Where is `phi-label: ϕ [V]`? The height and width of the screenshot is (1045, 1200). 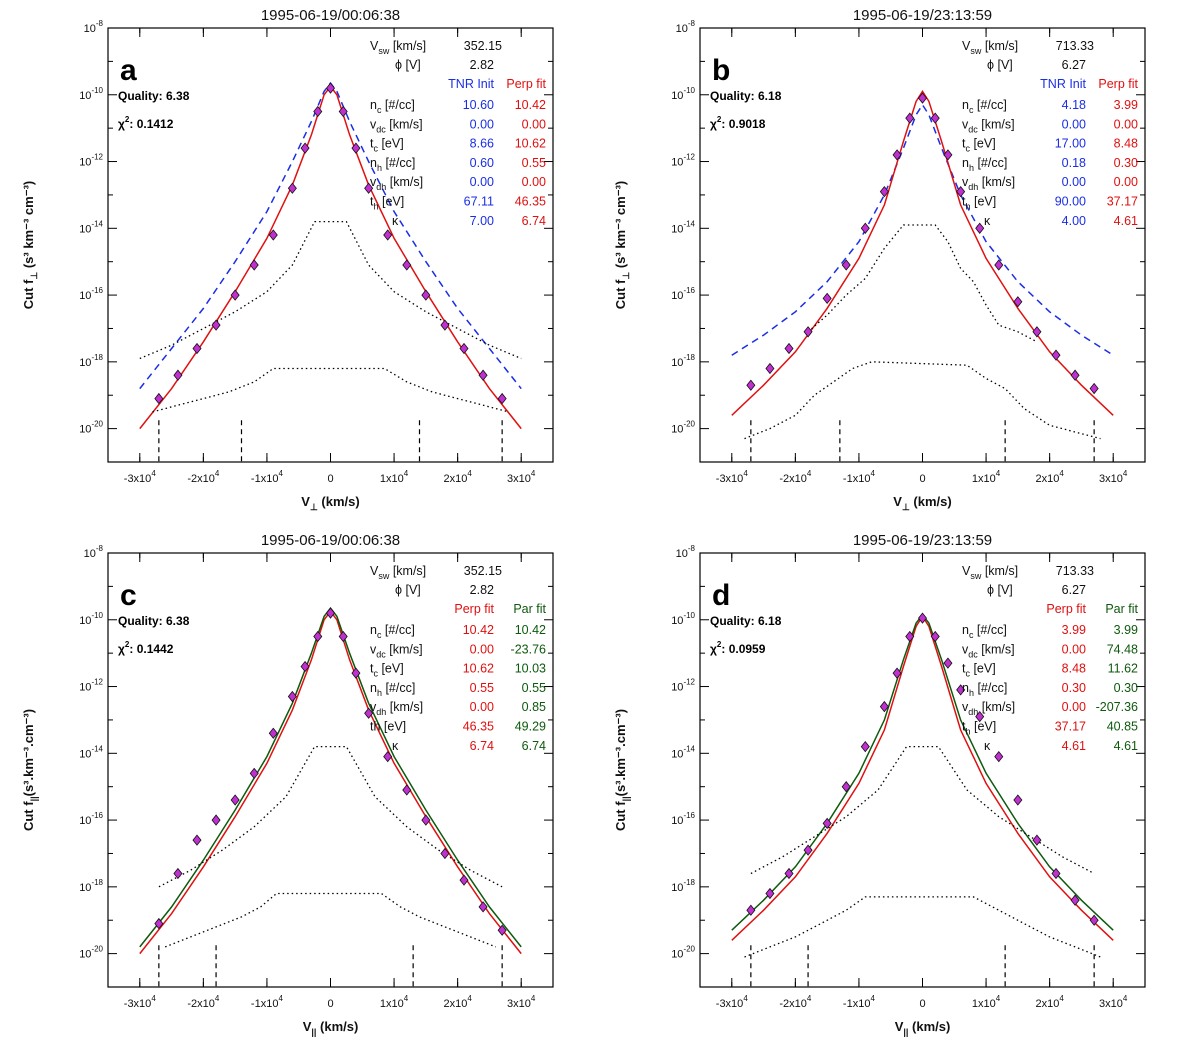 phi-label: ϕ [V] is located at coordinates (408, 65).